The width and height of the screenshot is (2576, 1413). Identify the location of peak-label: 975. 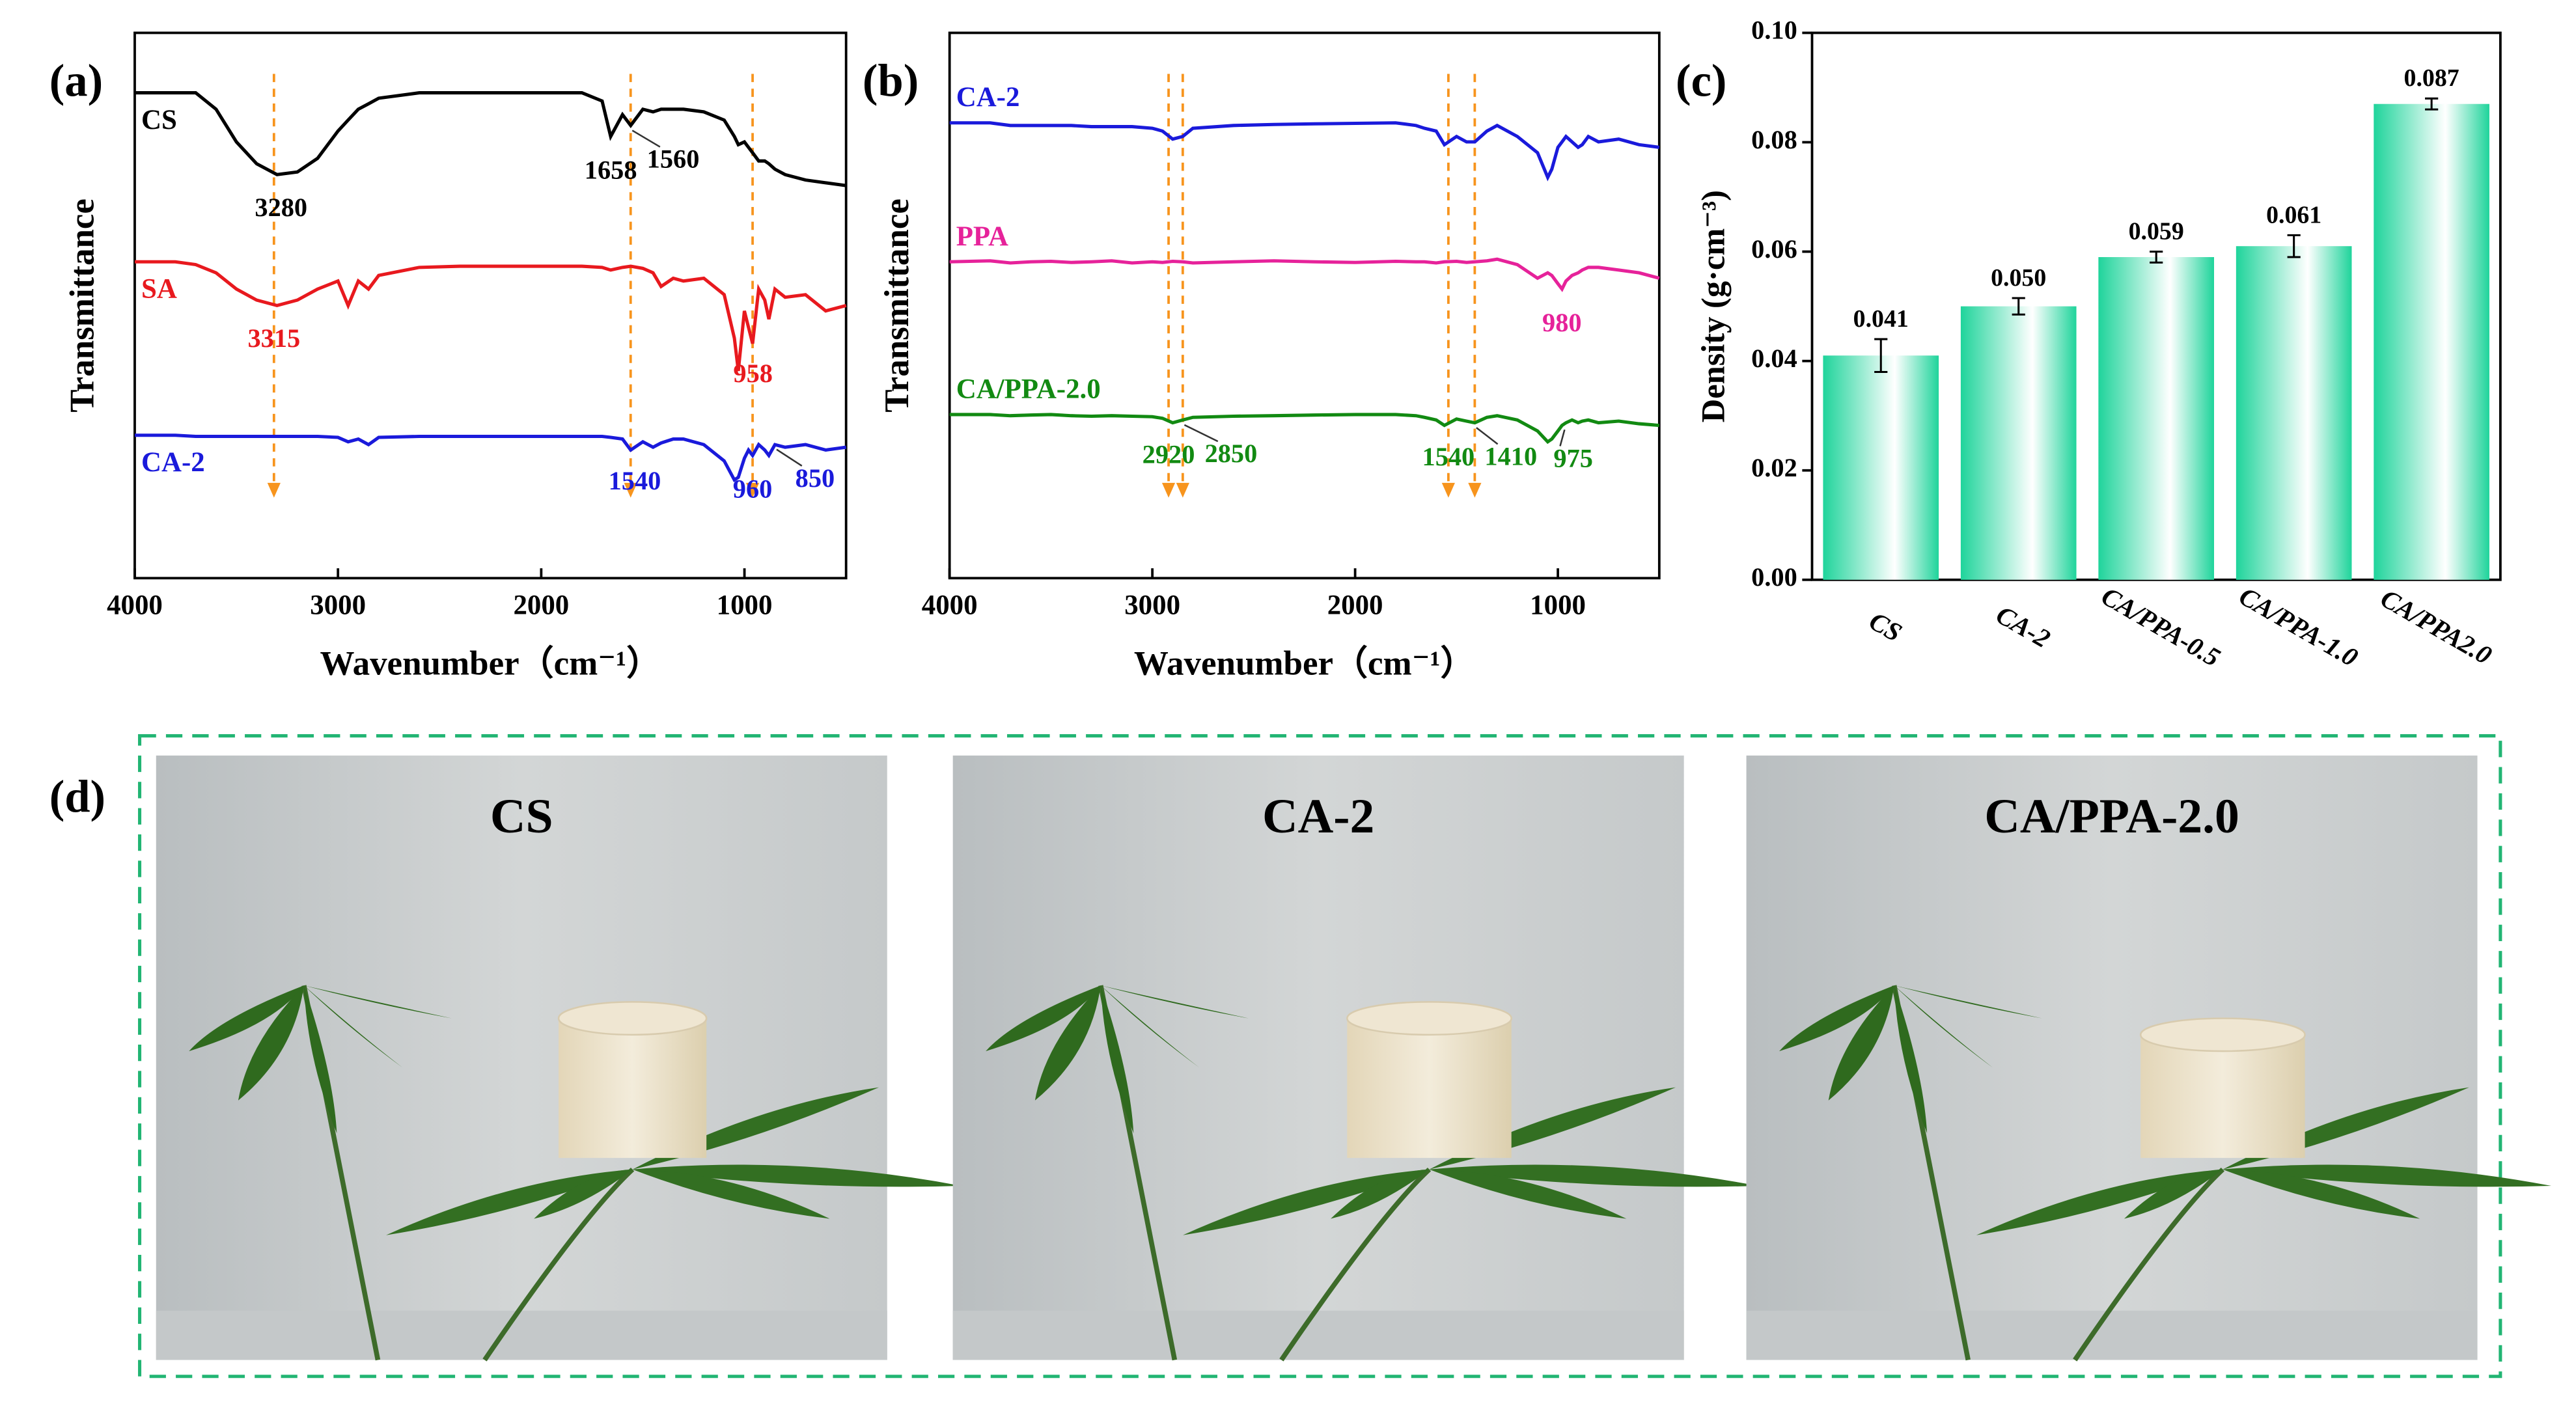
(1573, 458).